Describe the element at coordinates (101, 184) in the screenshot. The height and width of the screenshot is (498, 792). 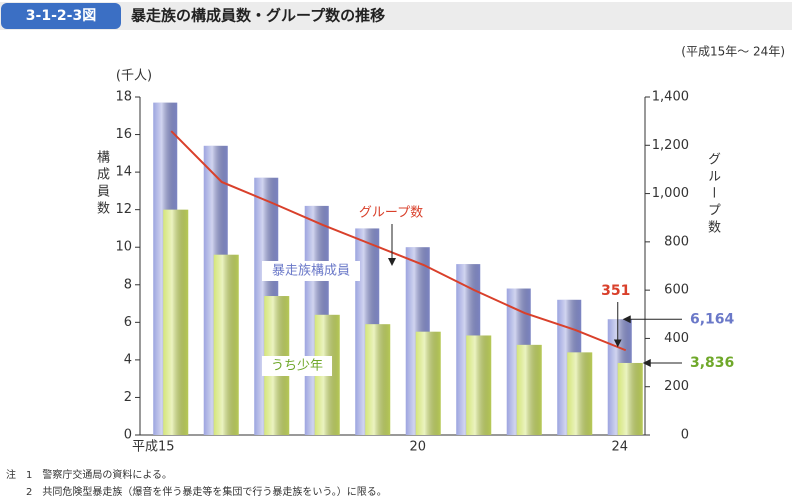
I see `y-axis-label: 構成員数` at that location.